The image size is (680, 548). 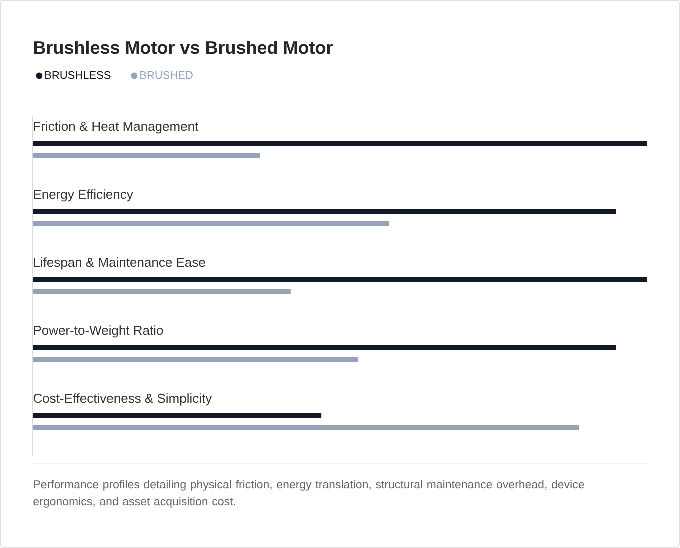 I want to click on y-tick-label: Cost-Effectiveness & Simplicity, so click(x=123, y=400).